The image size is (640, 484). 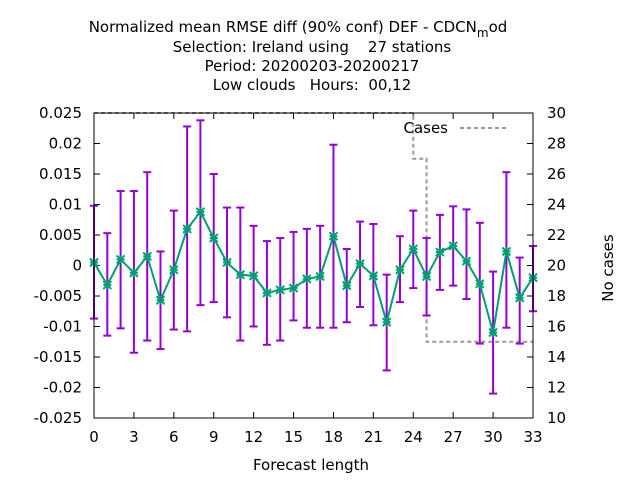 What do you see at coordinates (77, 266) in the screenshot?
I see `y-tick-label: 0` at bounding box center [77, 266].